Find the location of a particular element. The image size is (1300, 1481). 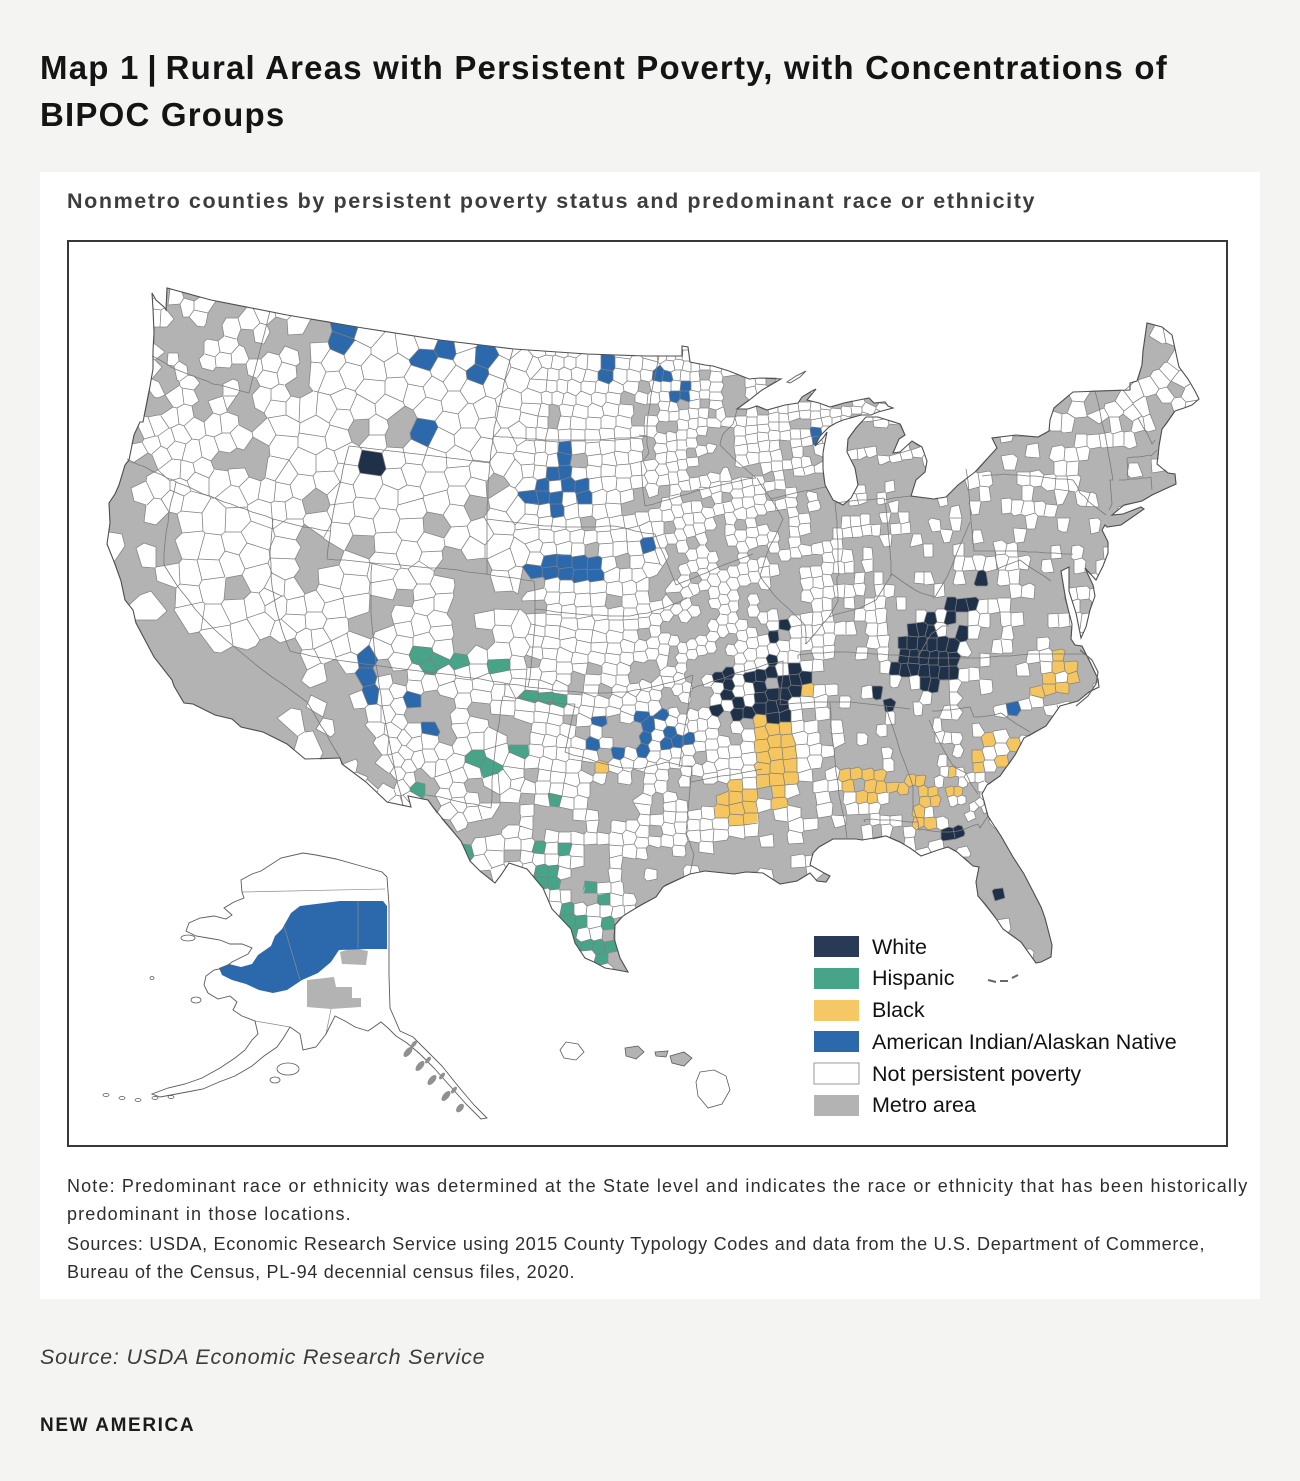

svg-text: Not persistent poverty is located at coordinates (976, 1074).